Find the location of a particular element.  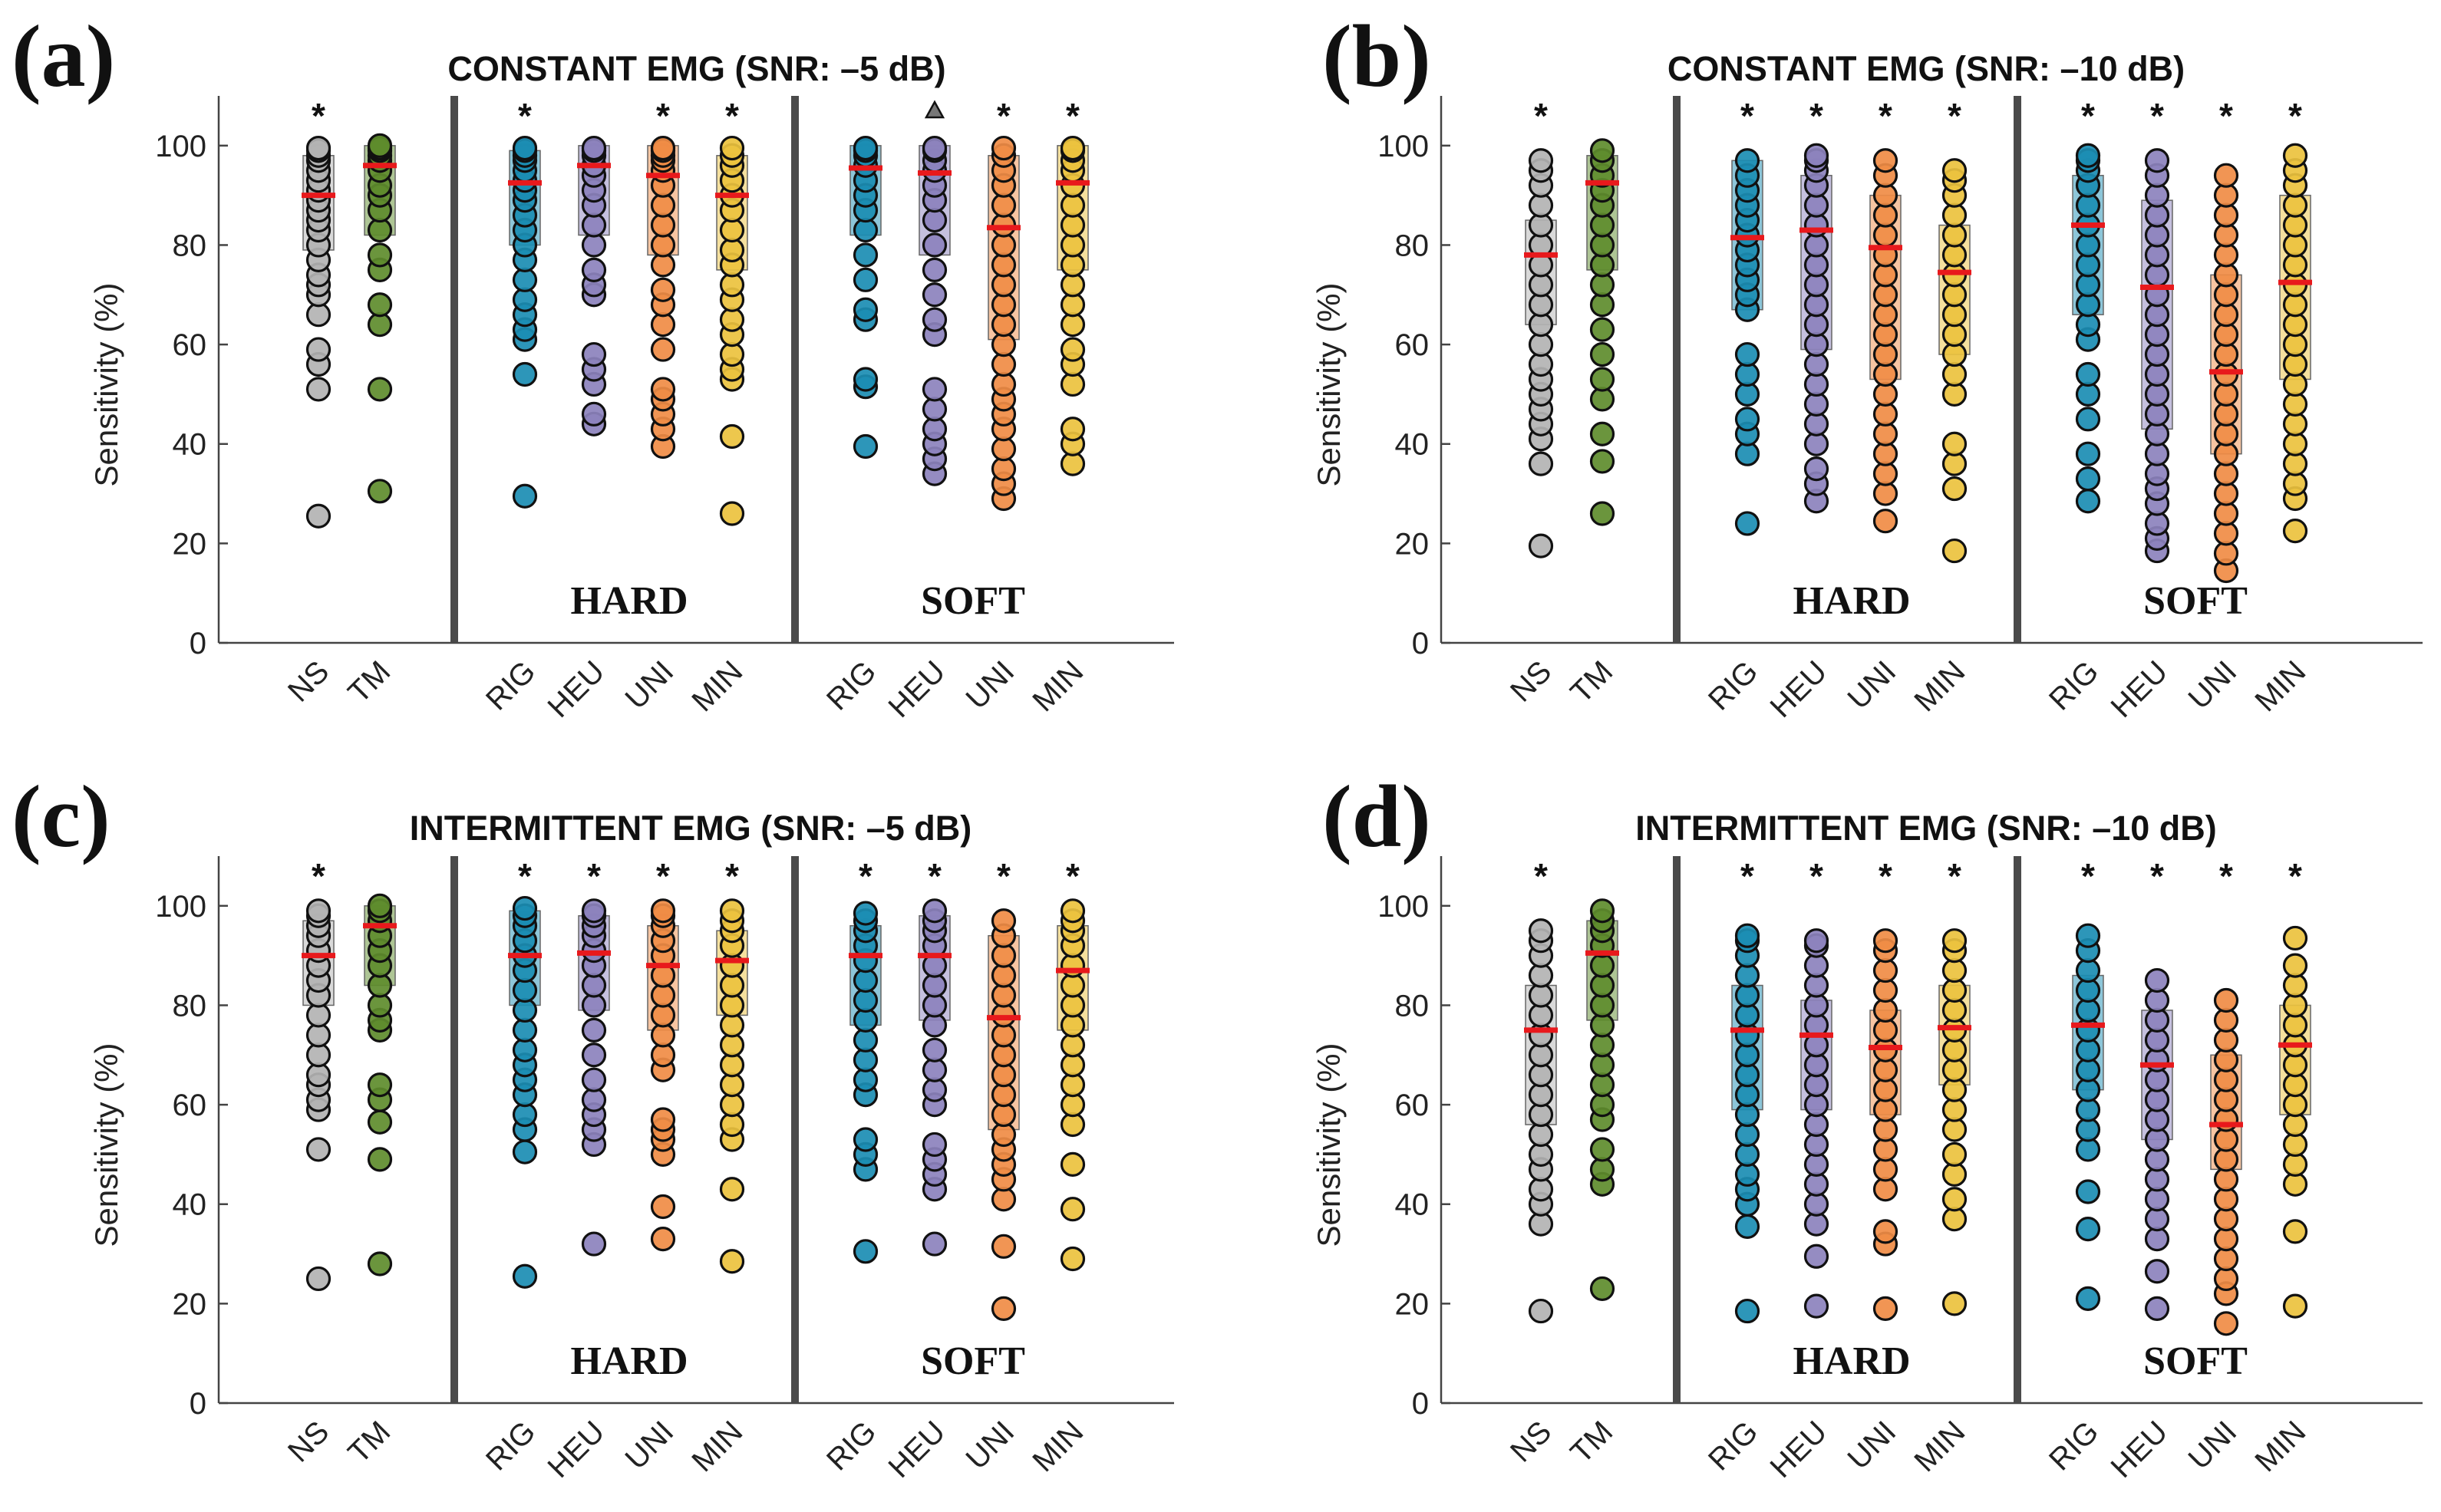

significance-marker is located at coordinates (934, 109).